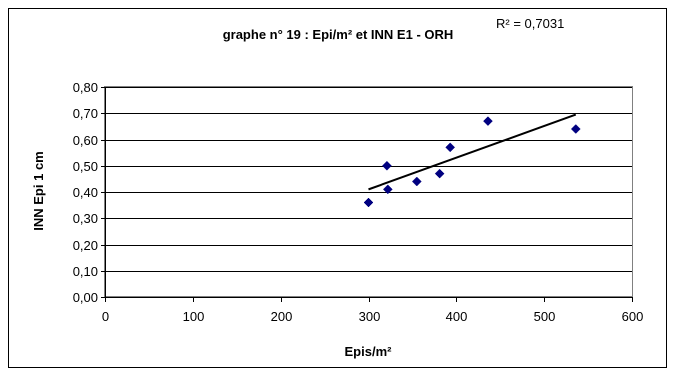  I want to click on y-tick-label: 0,30, so click(85, 218).